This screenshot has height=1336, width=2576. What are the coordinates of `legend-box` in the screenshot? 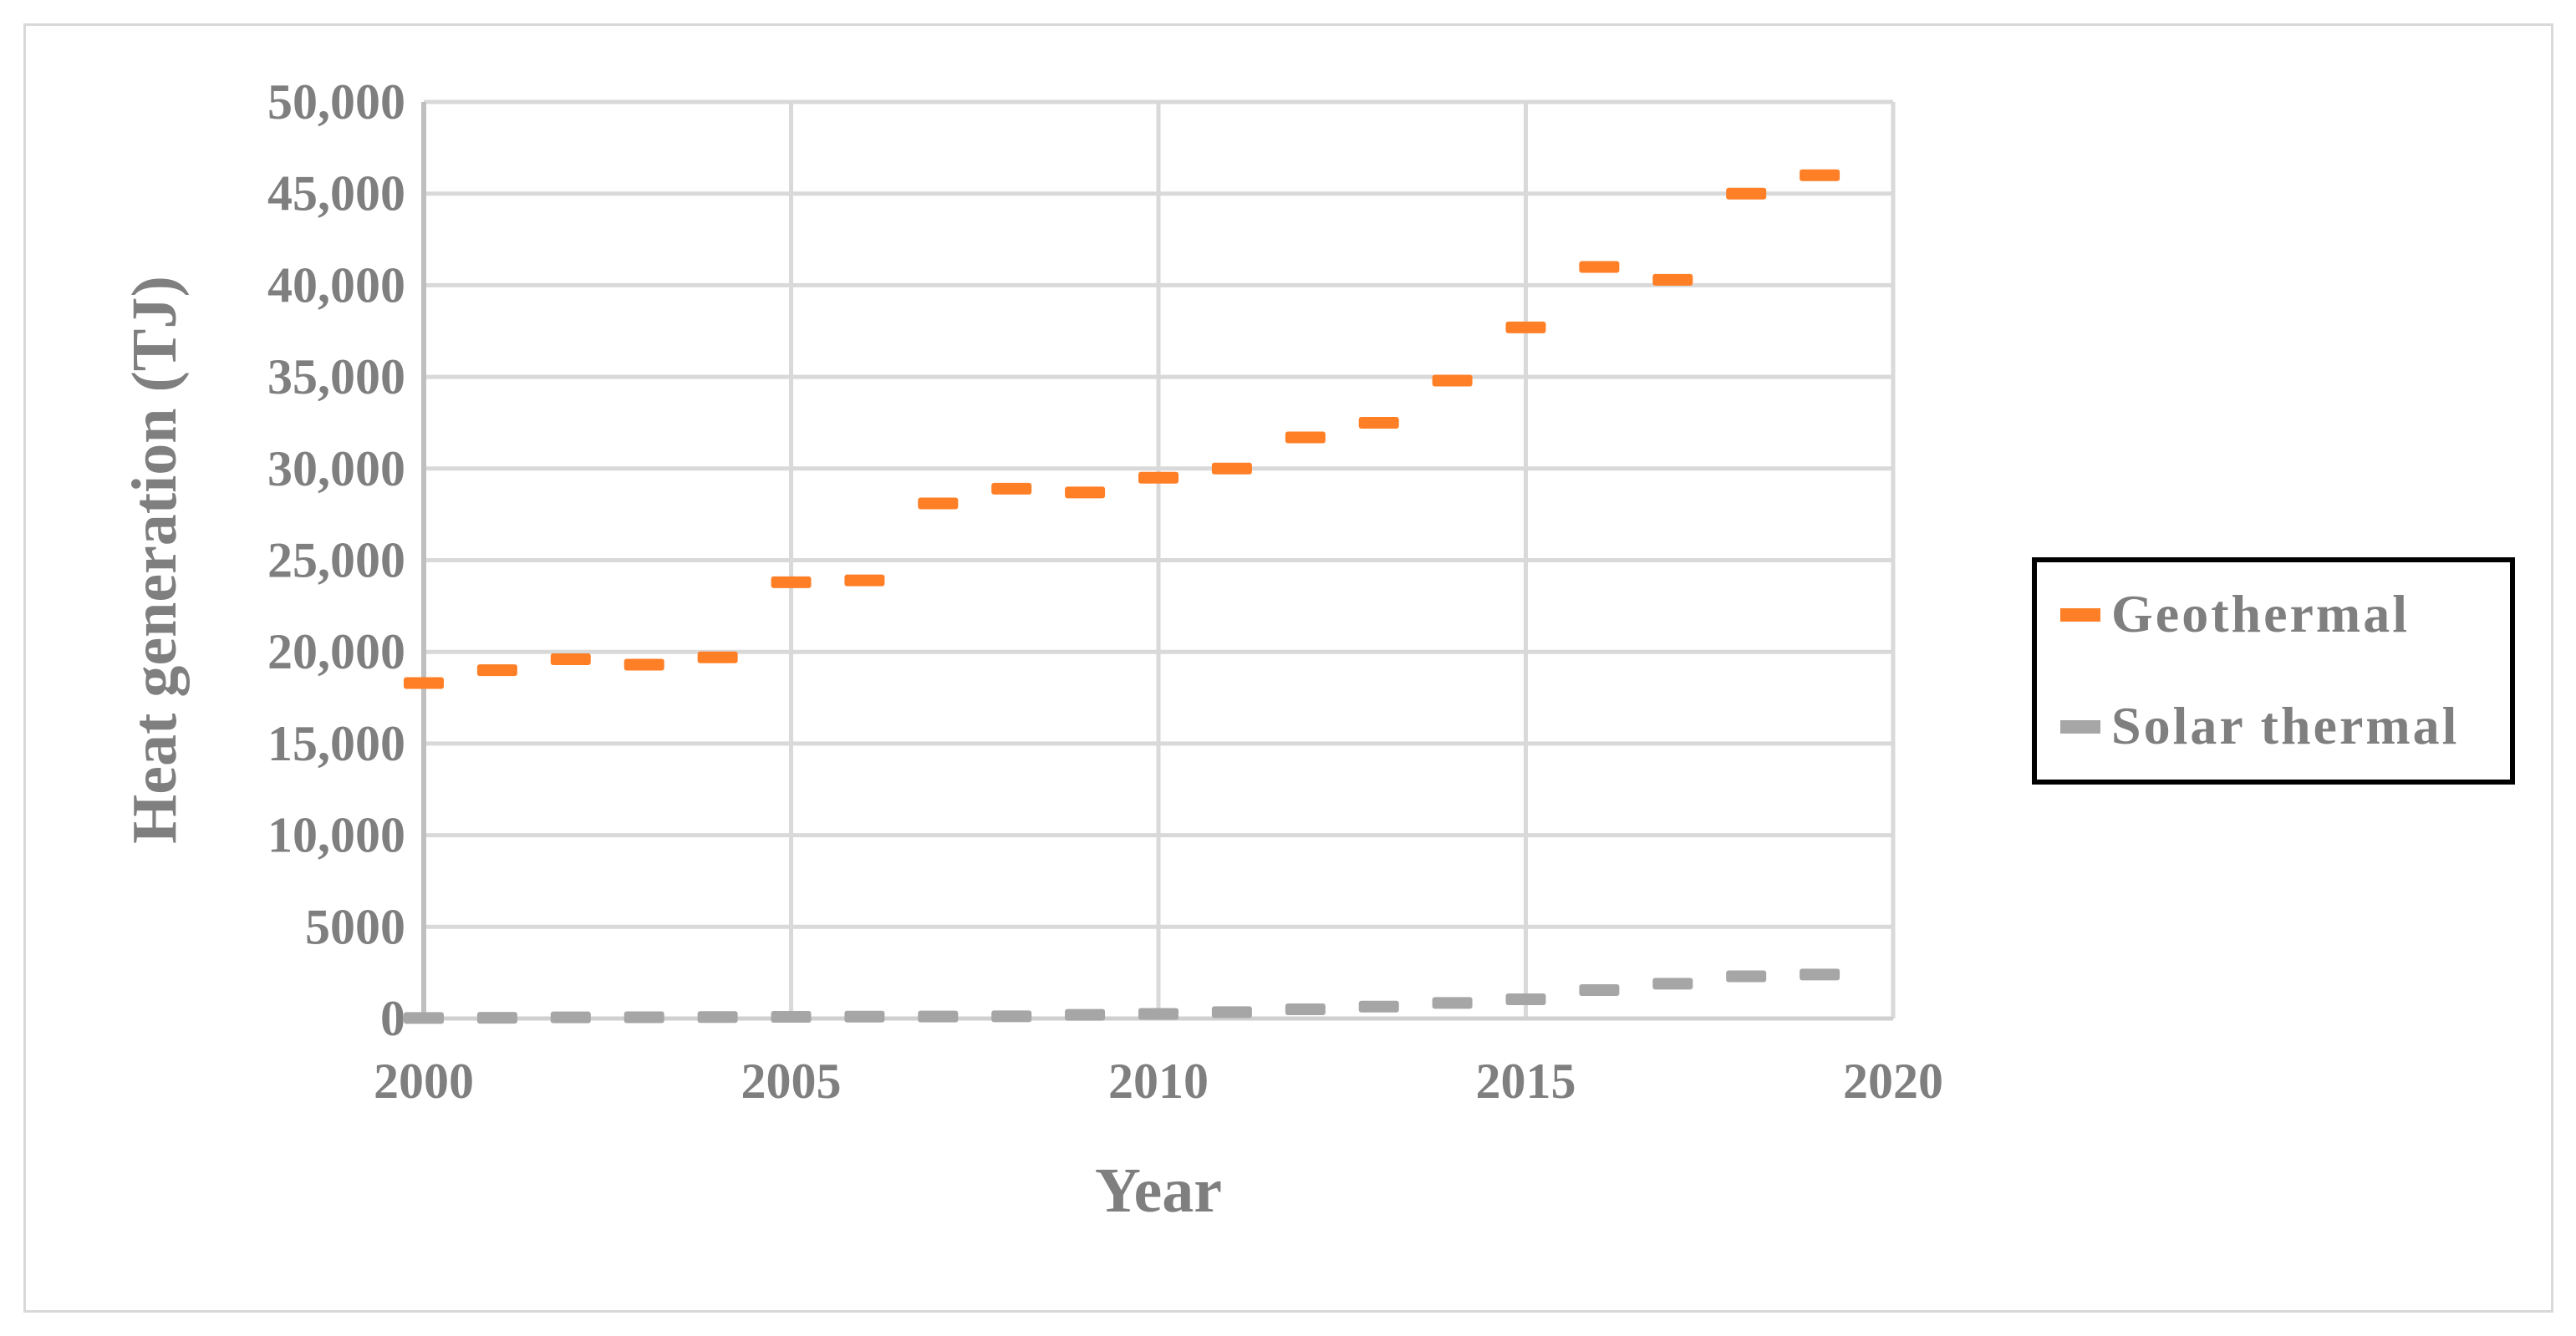 It's located at (2273, 671).